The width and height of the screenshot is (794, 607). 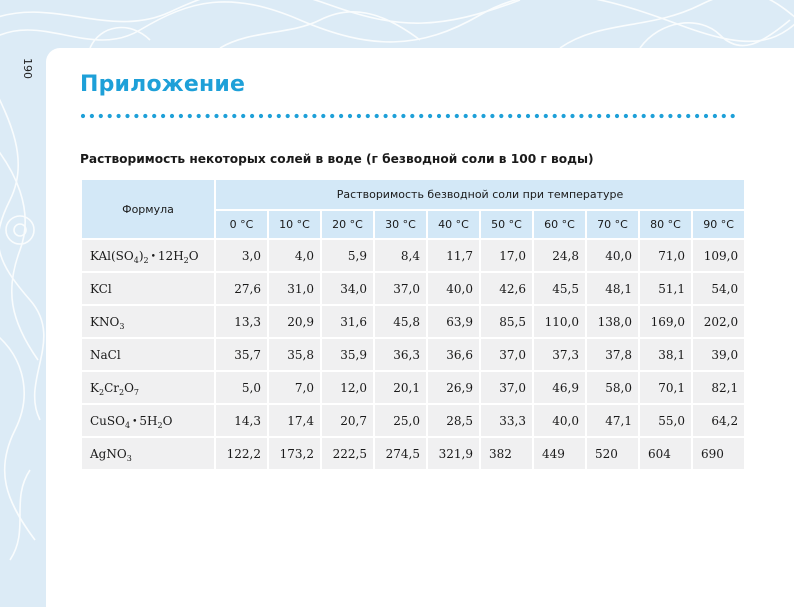 I want to click on value-cell: 202,0, so click(x=718, y=321).